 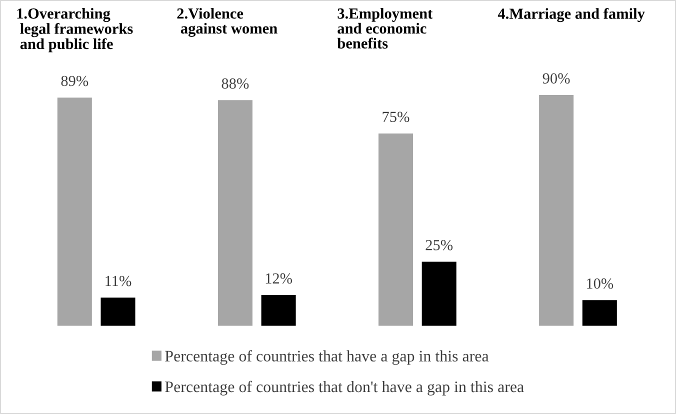 I want to click on data-label: 12%, so click(x=279, y=278).